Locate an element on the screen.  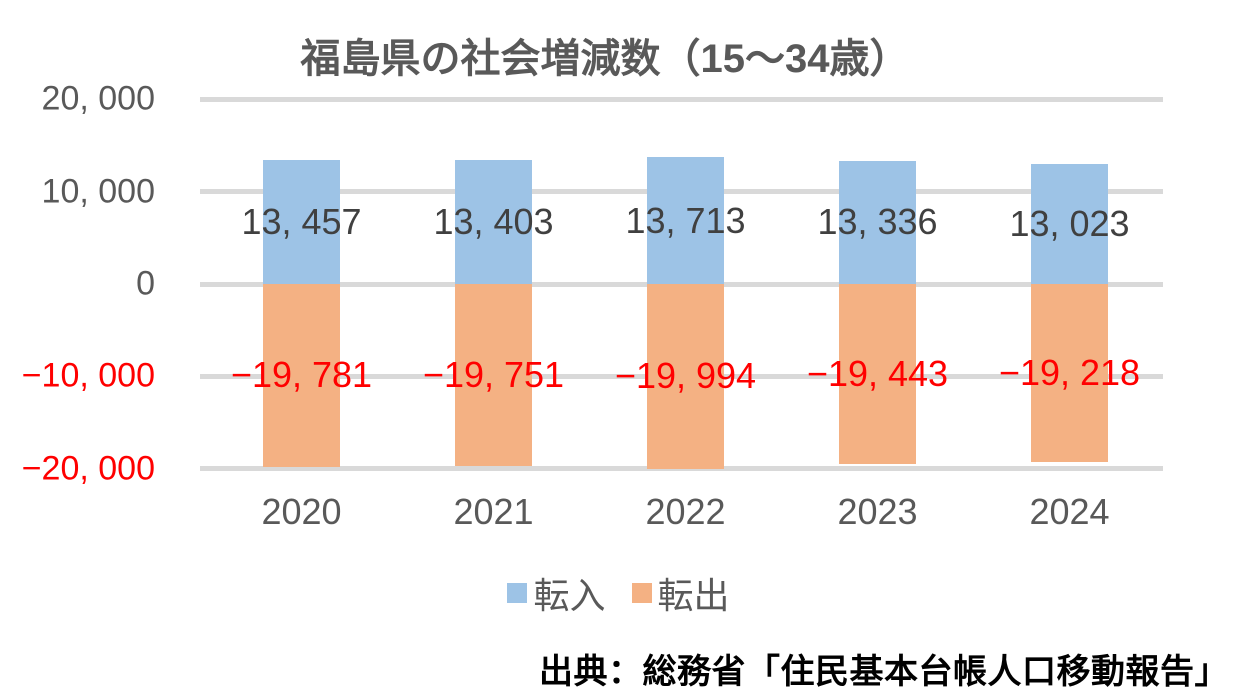
data-label-move-out-2021: −19, 751 is located at coordinates (493, 375).